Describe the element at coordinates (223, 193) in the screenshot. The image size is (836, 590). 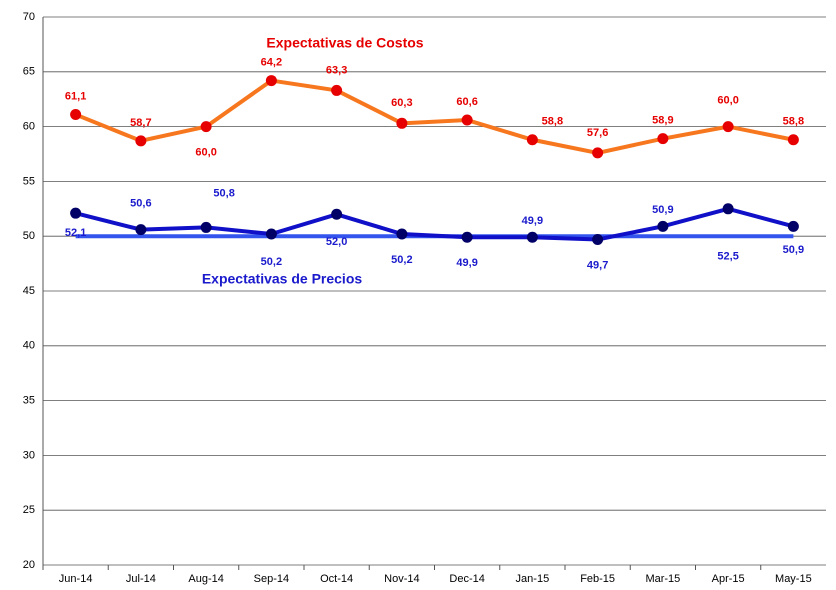
I see `value-label: 50,8` at that location.